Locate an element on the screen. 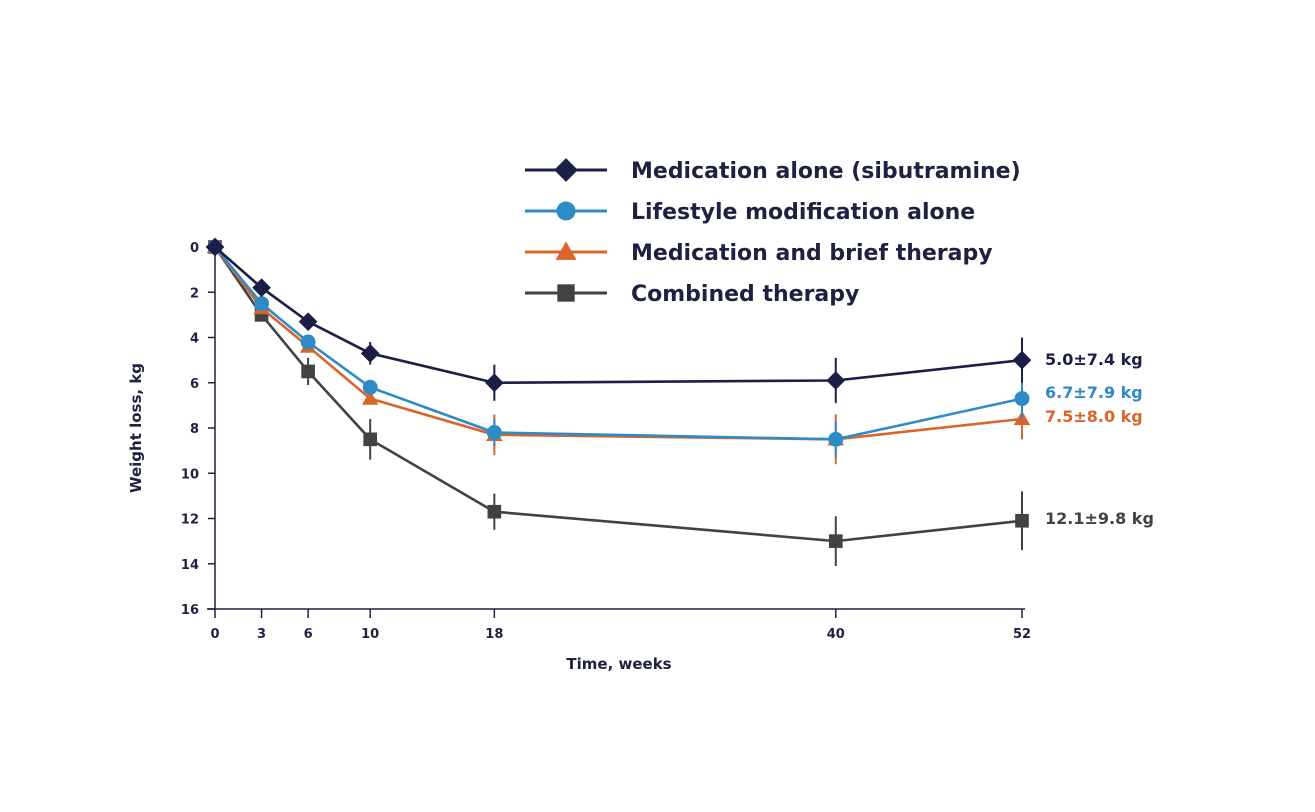 The width and height of the screenshot is (1315, 812). end-value-label: 6.7±7.9 kg is located at coordinates (1094, 392).